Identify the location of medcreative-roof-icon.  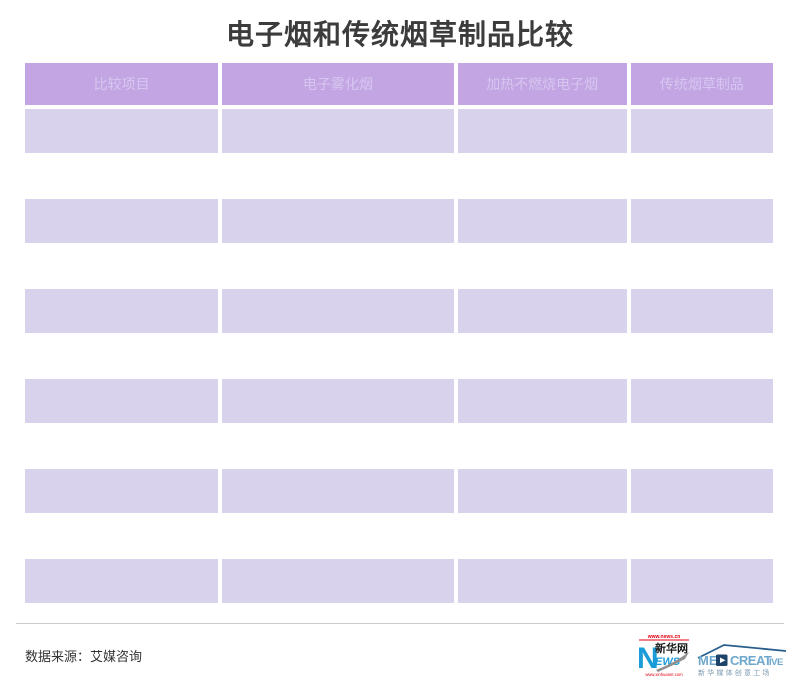
(742, 651).